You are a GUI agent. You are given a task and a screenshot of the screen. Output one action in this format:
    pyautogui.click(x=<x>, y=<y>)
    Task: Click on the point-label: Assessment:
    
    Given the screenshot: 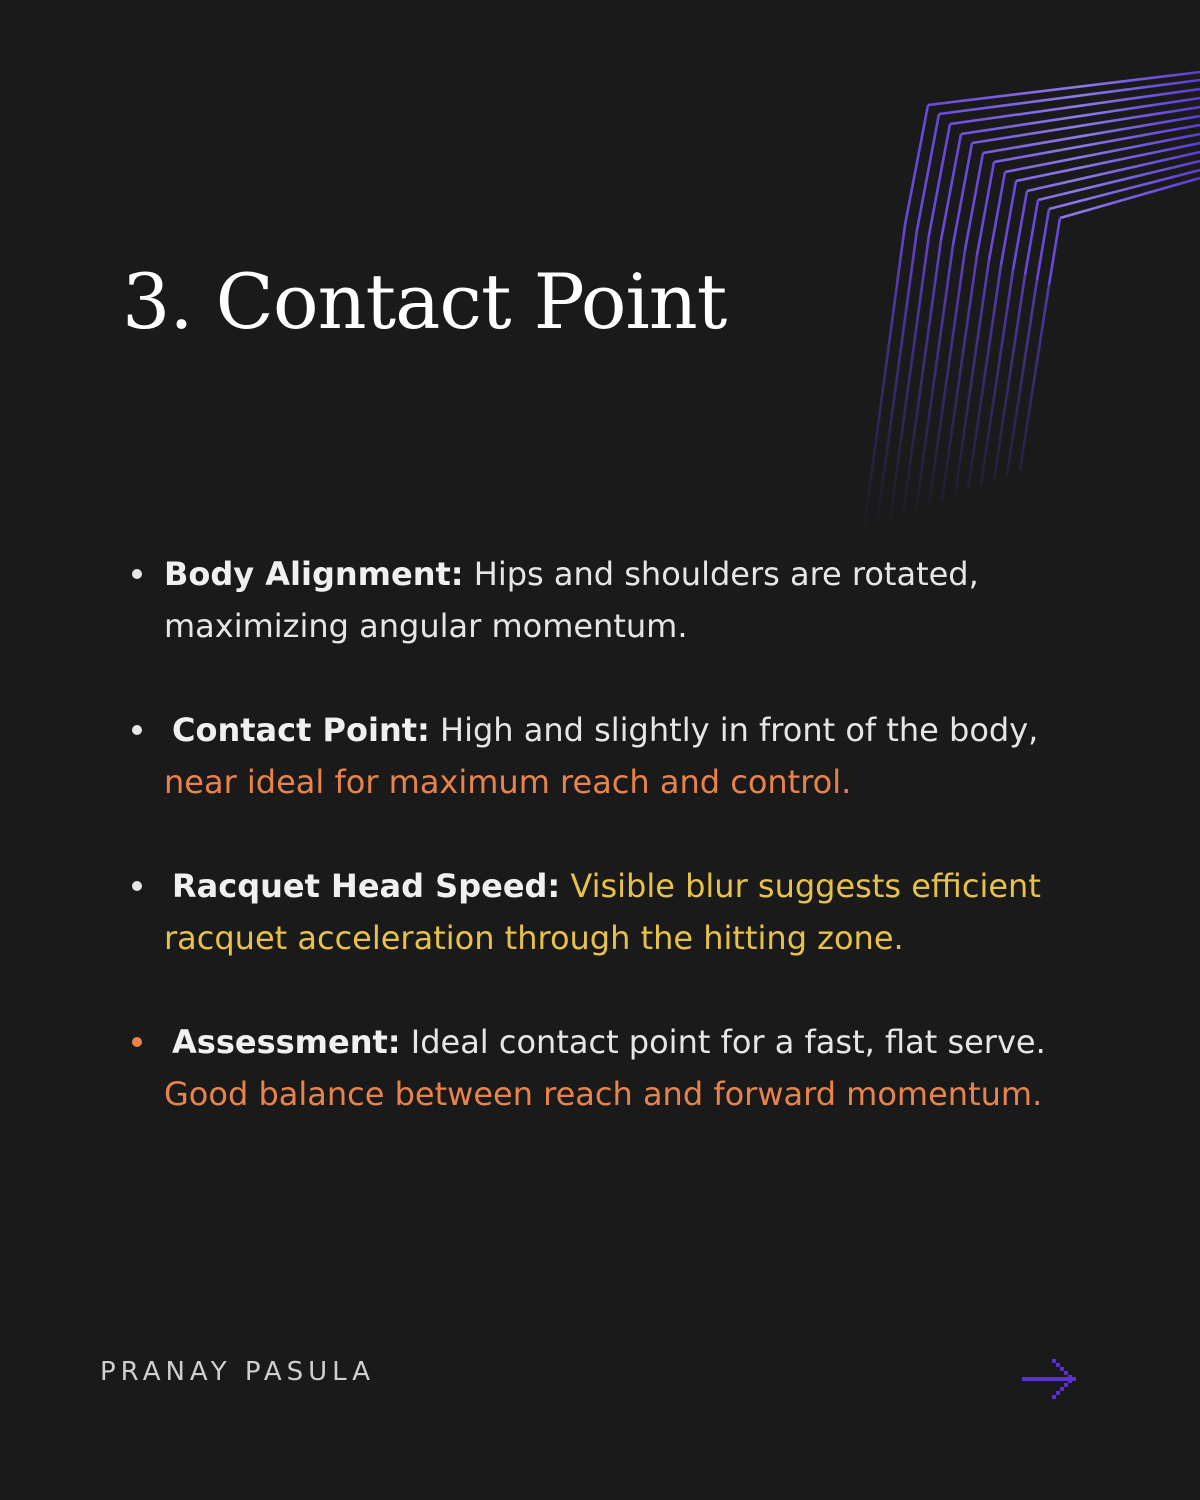 What is the action you would take?
    pyautogui.click(x=286, y=1042)
    